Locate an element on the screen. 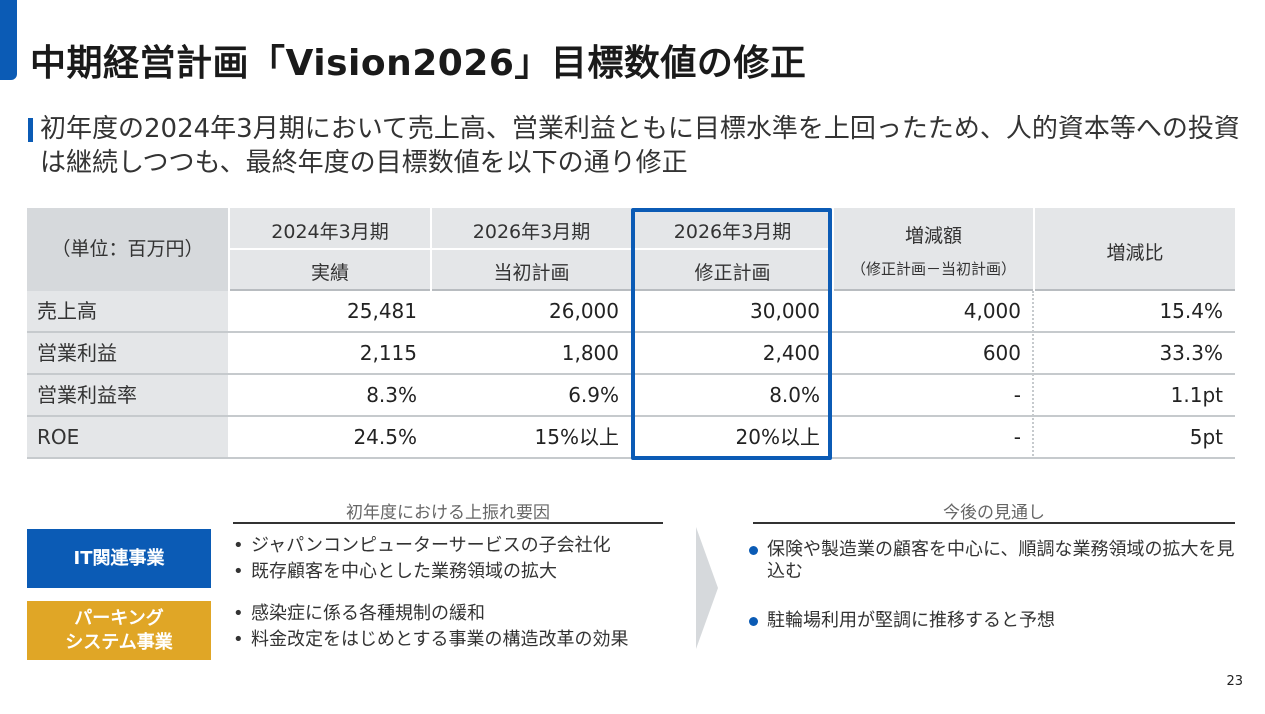  unit-label: （単位：百万円） is located at coordinates (127, 249).